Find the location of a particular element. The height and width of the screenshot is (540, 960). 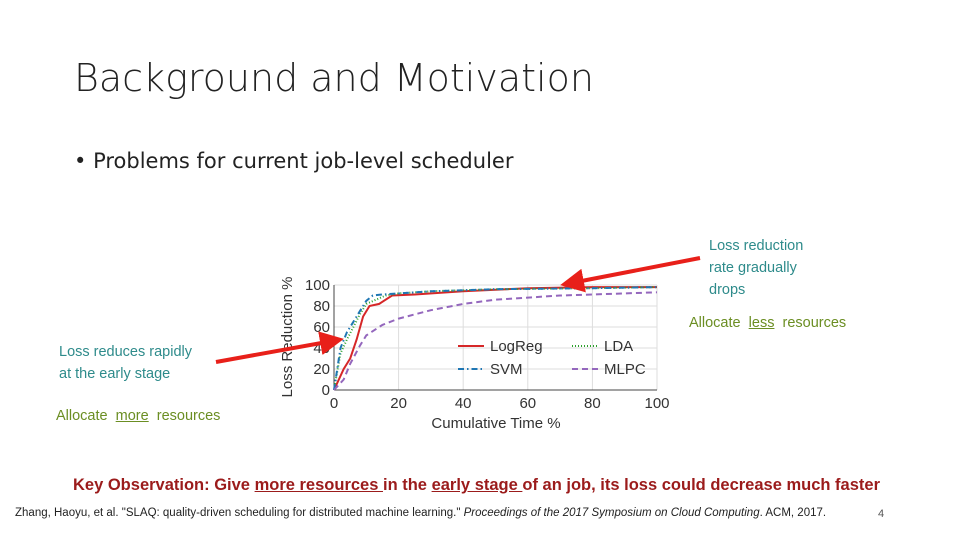

annotation-left-line1: Loss reduces rapidly is located at coordinates (125, 352).